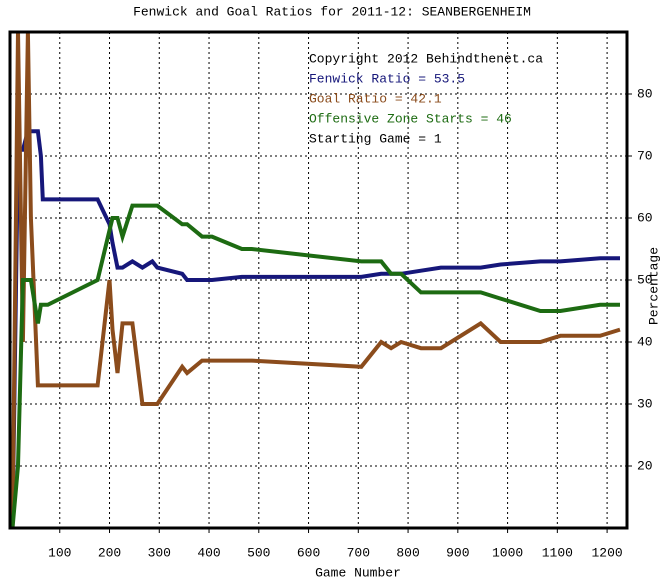 The width and height of the screenshot is (665, 580). What do you see at coordinates (645, 217) in the screenshot?
I see `y-tick-label: 60` at bounding box center [645, 217].